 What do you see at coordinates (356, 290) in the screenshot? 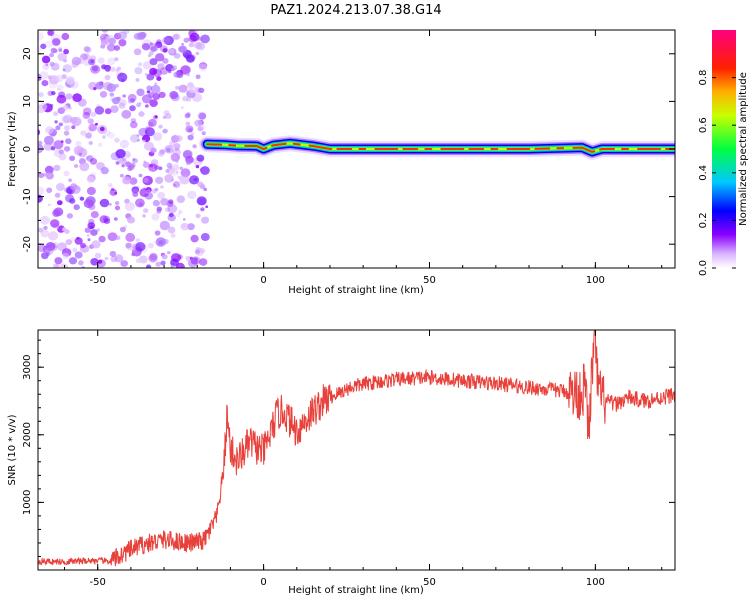
I see `spectrogram-x-label: Height of straight line (km)` at bounding box center [356, 290].